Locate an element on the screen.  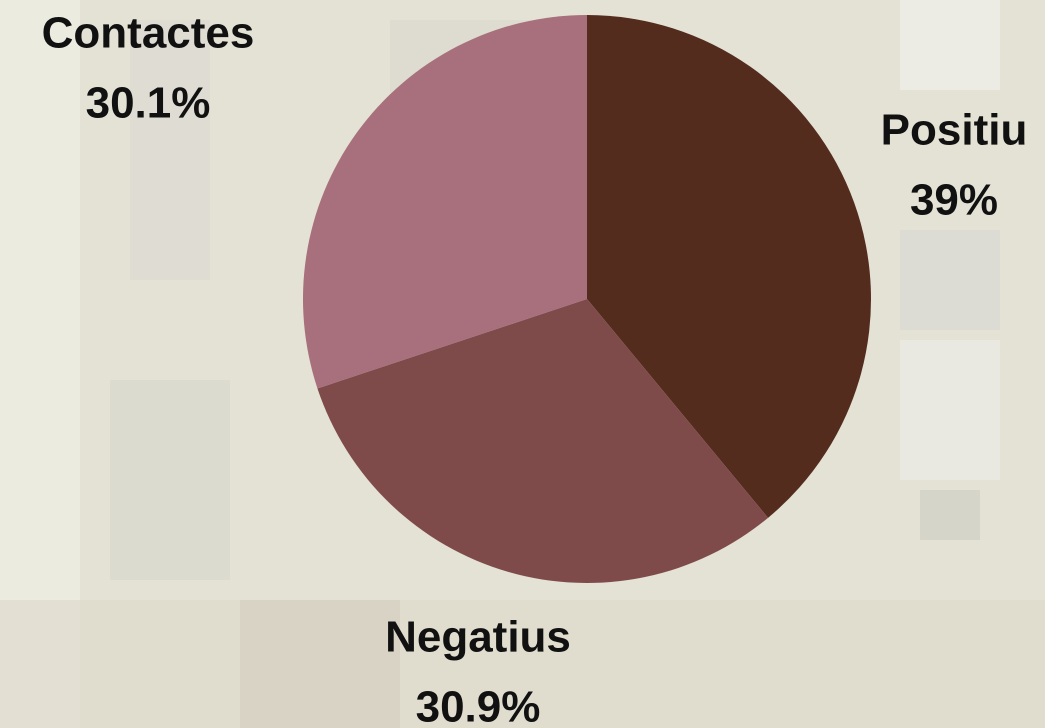
slice-label: Contactes is located at coordinates (148, 33).